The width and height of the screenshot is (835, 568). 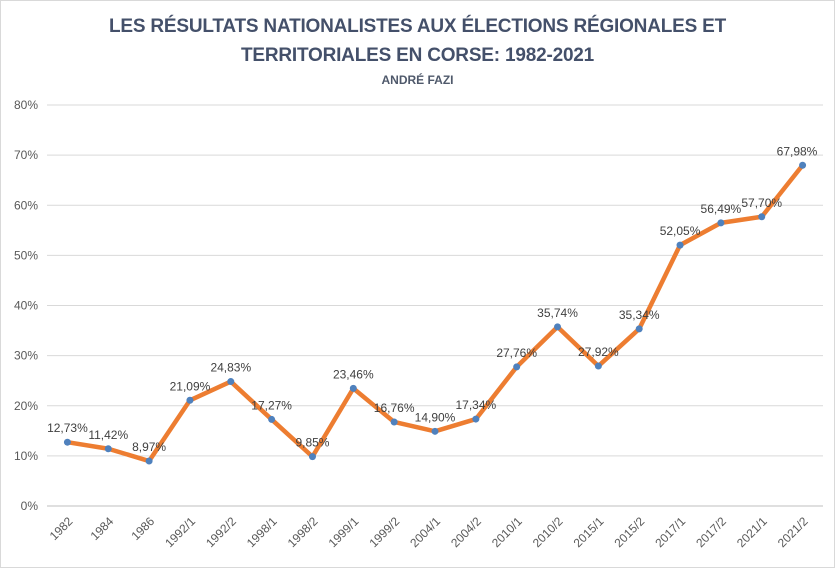 I want to click on data-point-label: 24,83%, so click(x=230, y=368).